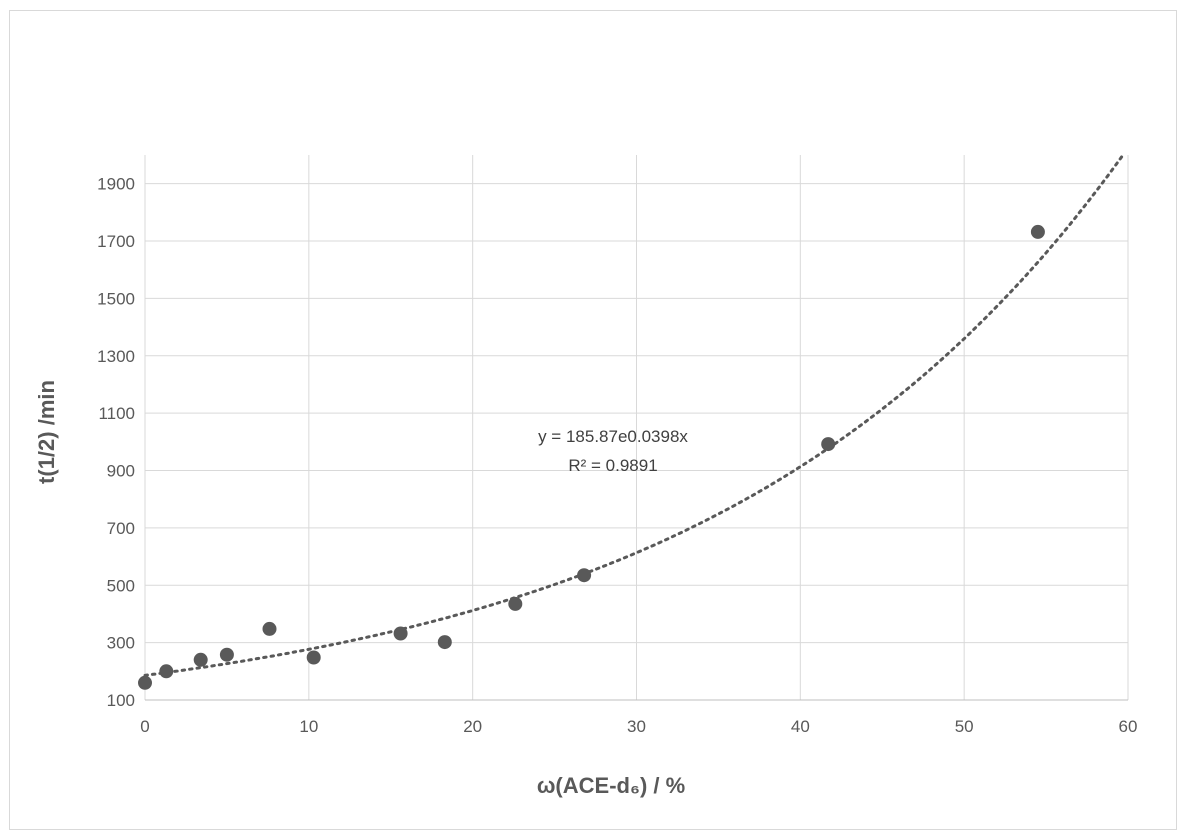 The height and width of the screenshot is (840, 1186). Describe the element at coordinates (121, 585) in the screenshot. I see `y-tick-label-500: 500` at that location.